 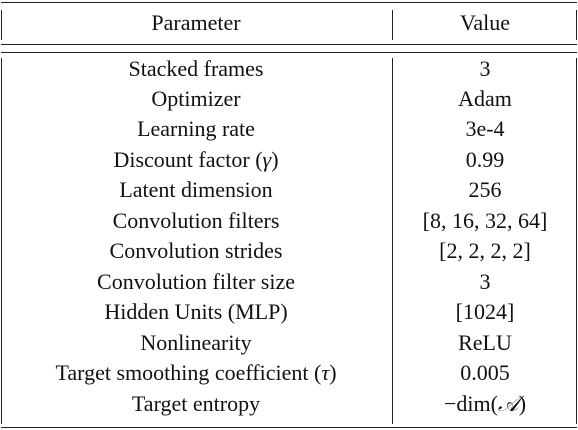 What do you see at coordinates (196, 250) in the screenshot?
I see `row-parameter: Convolution strides` at bounding box center [196, 250].